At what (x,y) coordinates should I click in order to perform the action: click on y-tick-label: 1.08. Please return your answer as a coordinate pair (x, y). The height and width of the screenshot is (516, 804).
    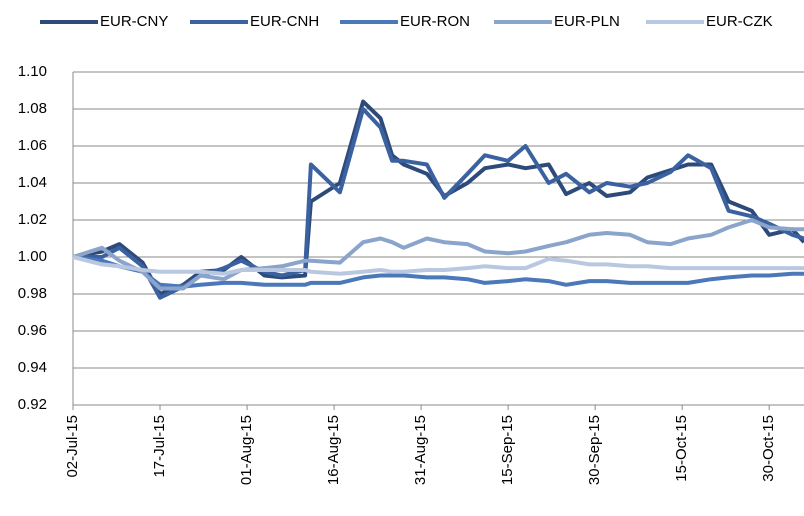
    Looking at the image, I should click on (32, 108).